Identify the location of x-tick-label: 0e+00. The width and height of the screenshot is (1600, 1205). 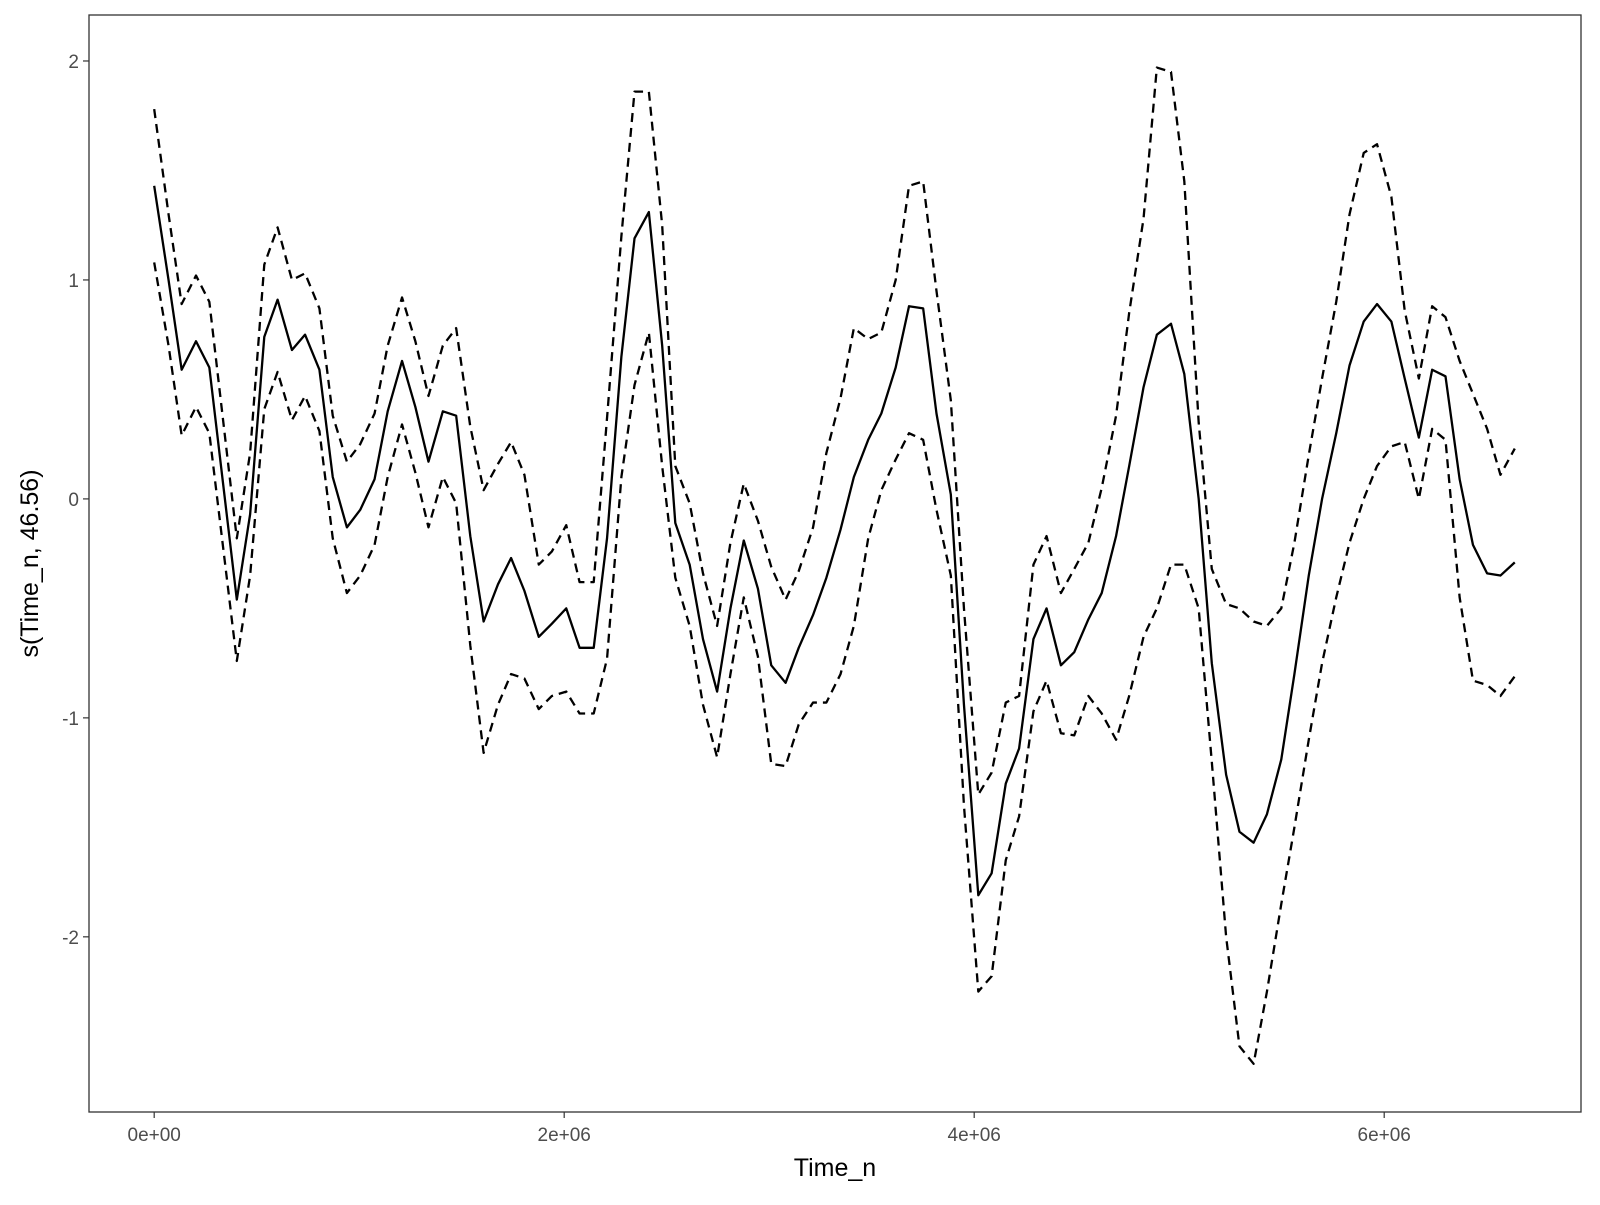
(154, 1135).